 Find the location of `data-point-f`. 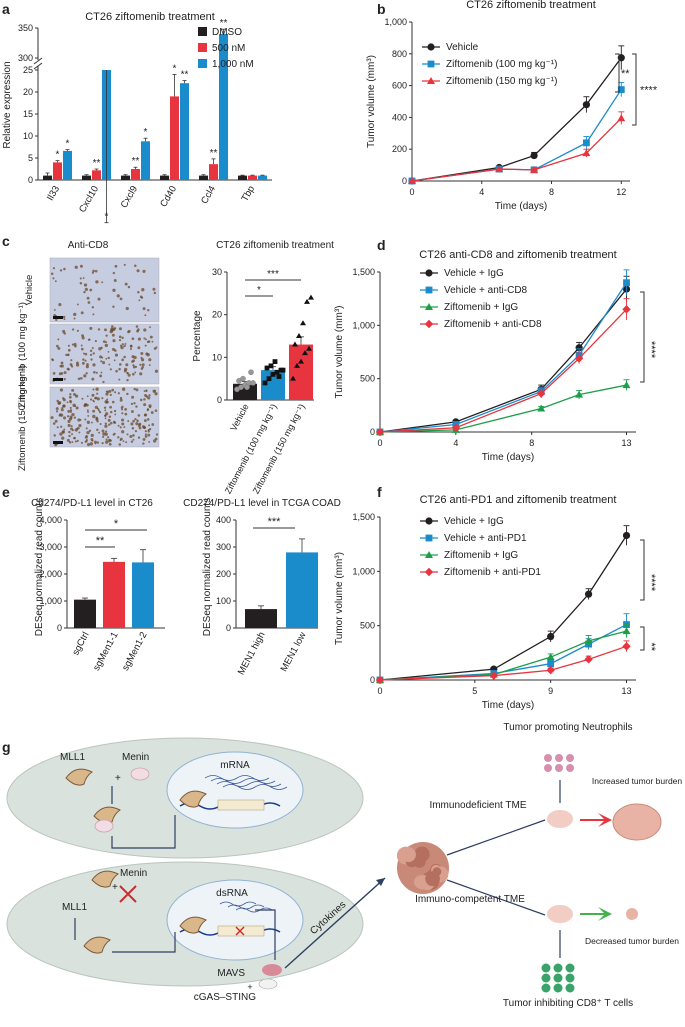

data-point-f is located at coordinates (550, 657).